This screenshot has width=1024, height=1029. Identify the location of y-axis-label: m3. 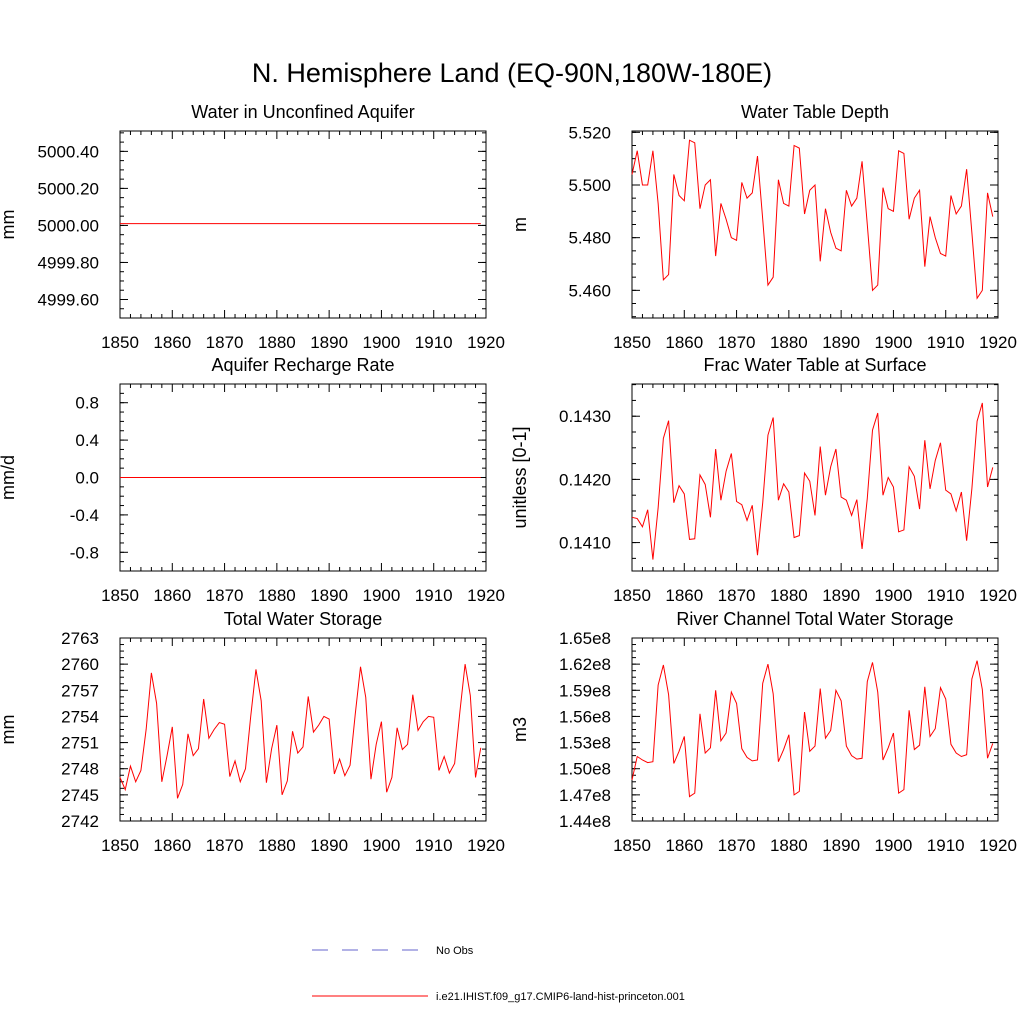
(520, 729).